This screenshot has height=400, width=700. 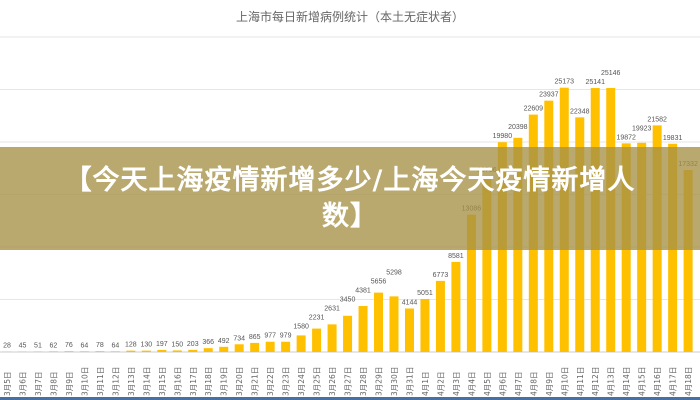 What do you see at coordinates (301, 381) in the screenshot?
I see `x-tick-label: 3月24日` at bounding box center [301, 381].